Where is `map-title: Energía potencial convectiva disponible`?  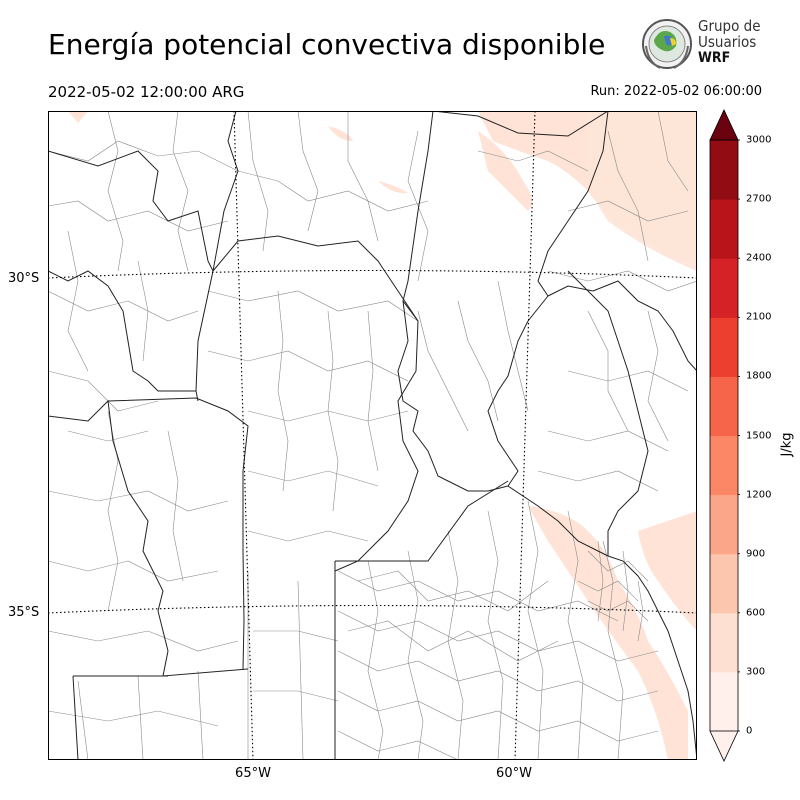
map-title: Energía potencial convectiva disponible is located at coordinates (327, 44).